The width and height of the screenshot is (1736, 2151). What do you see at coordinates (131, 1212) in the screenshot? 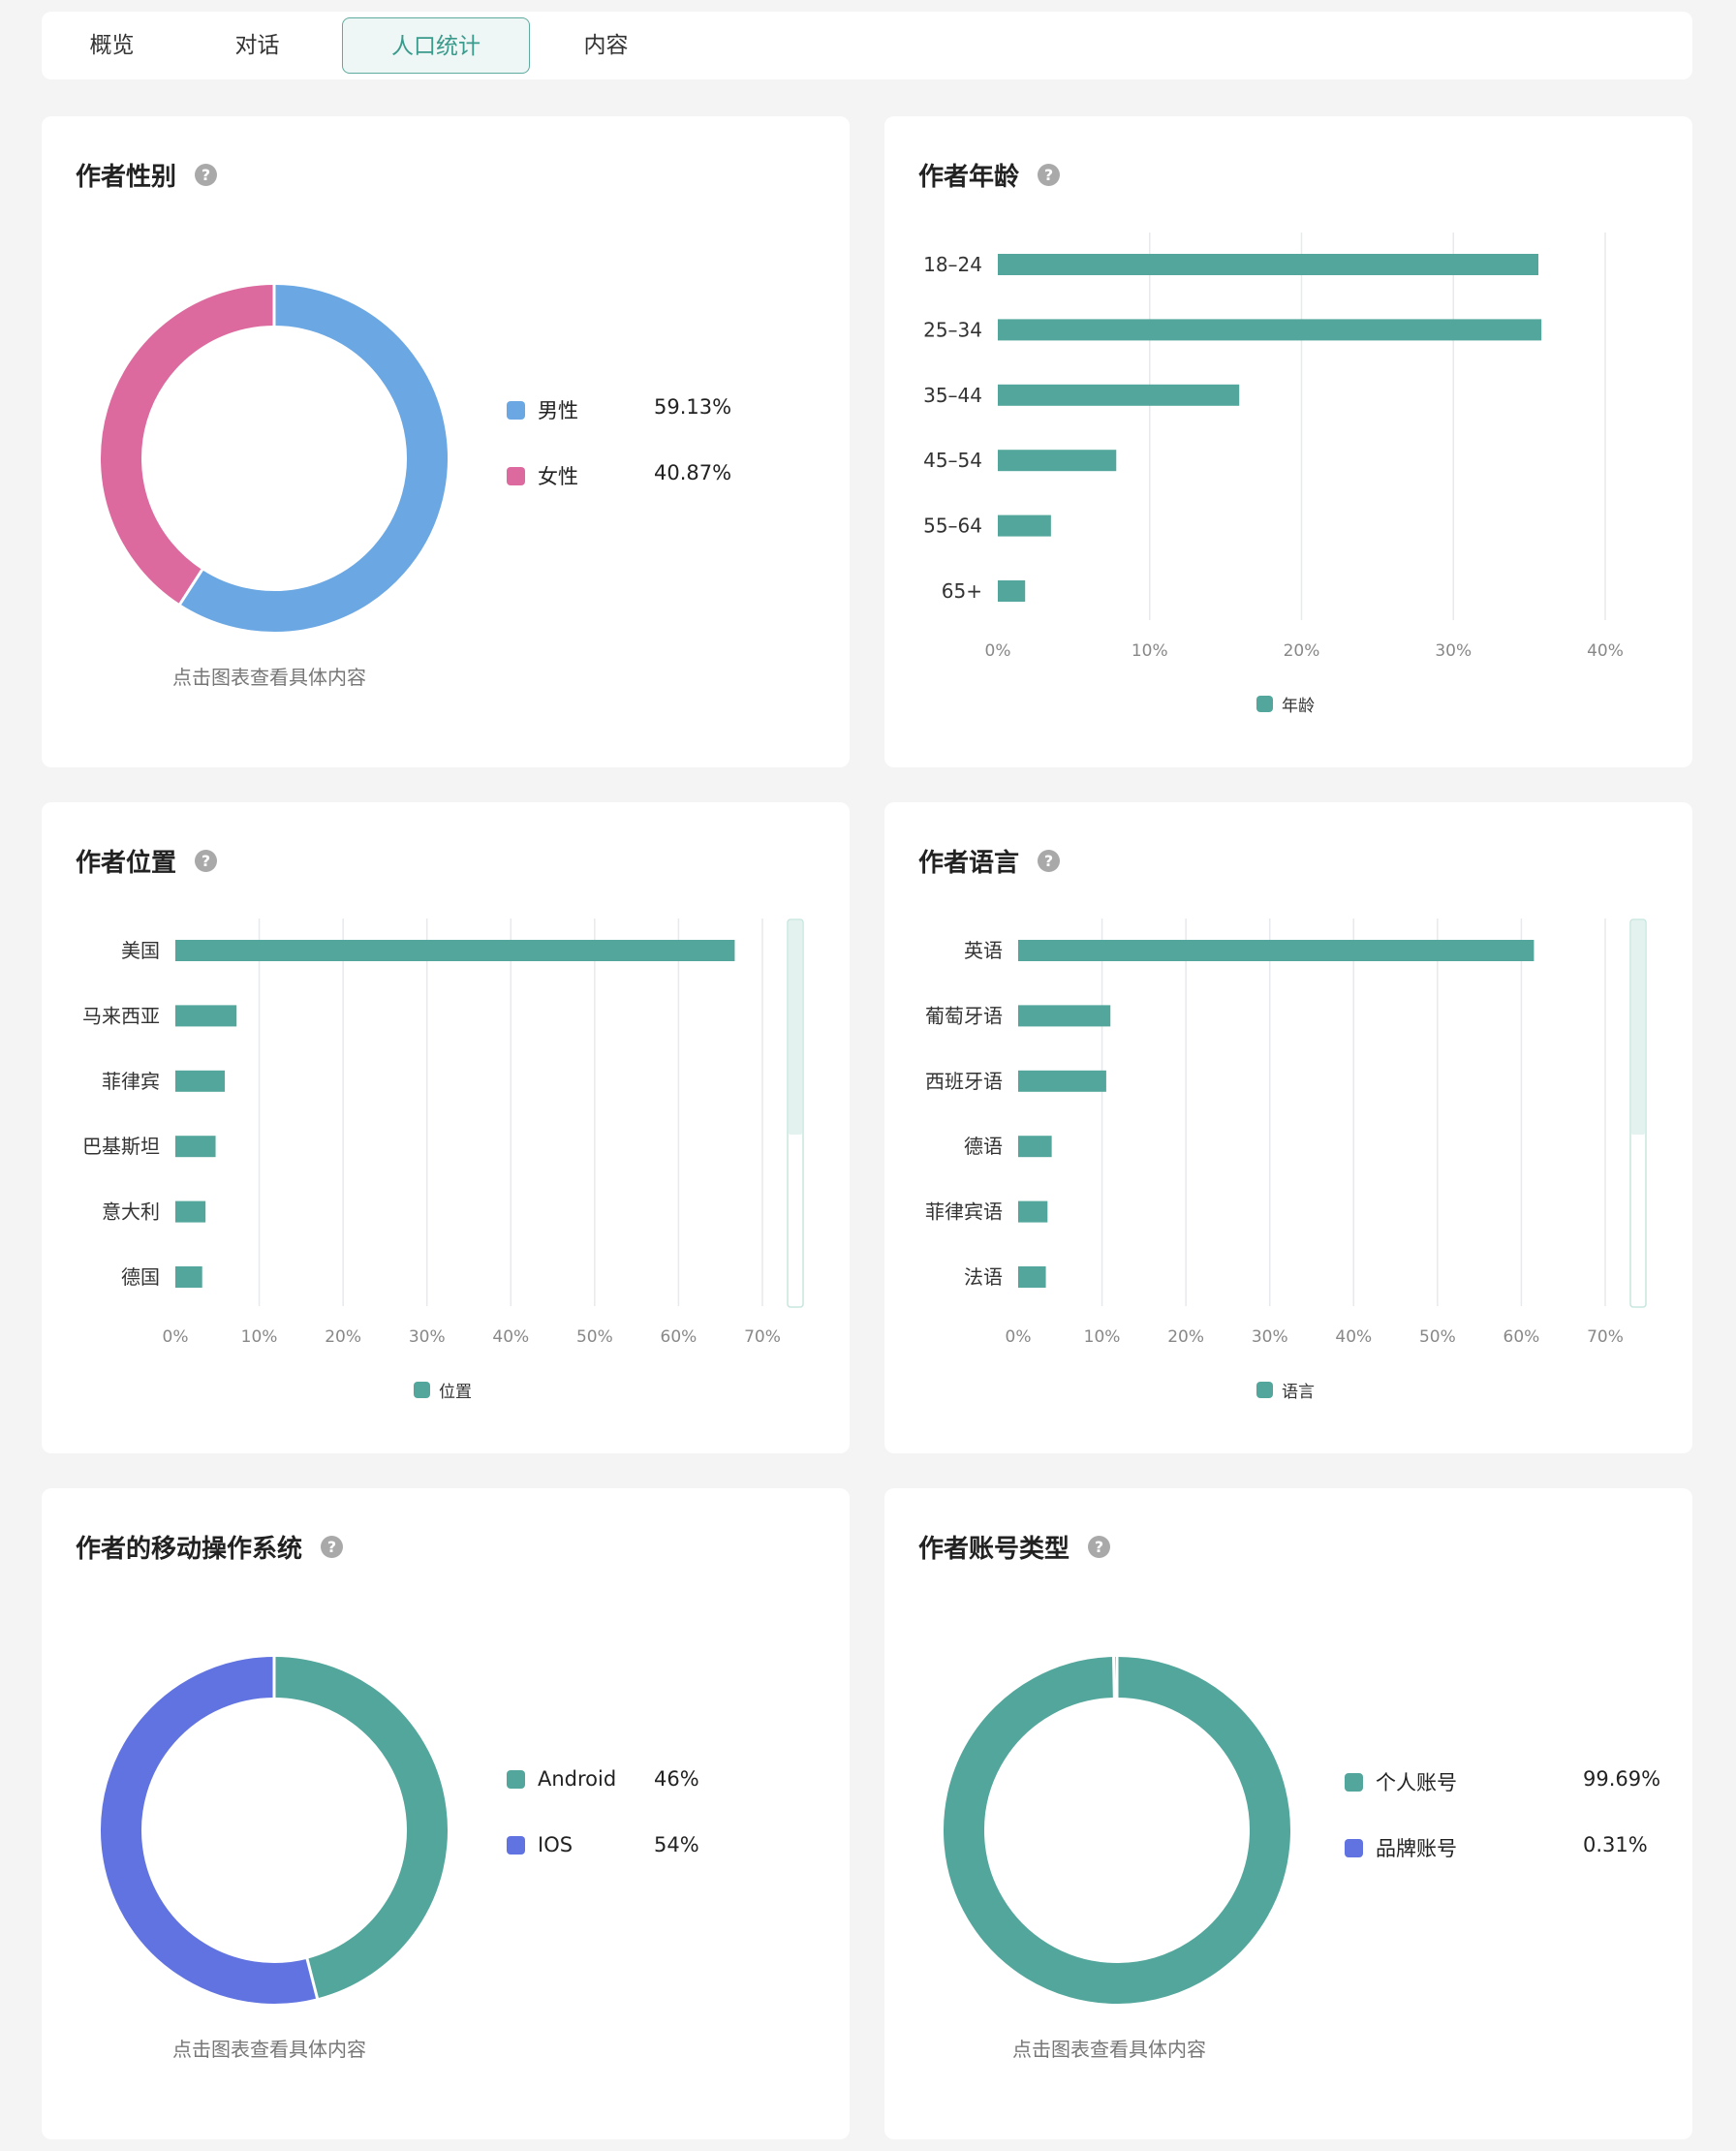
I see `y-category-label: 意大利` at bounding box center [131, 1212].